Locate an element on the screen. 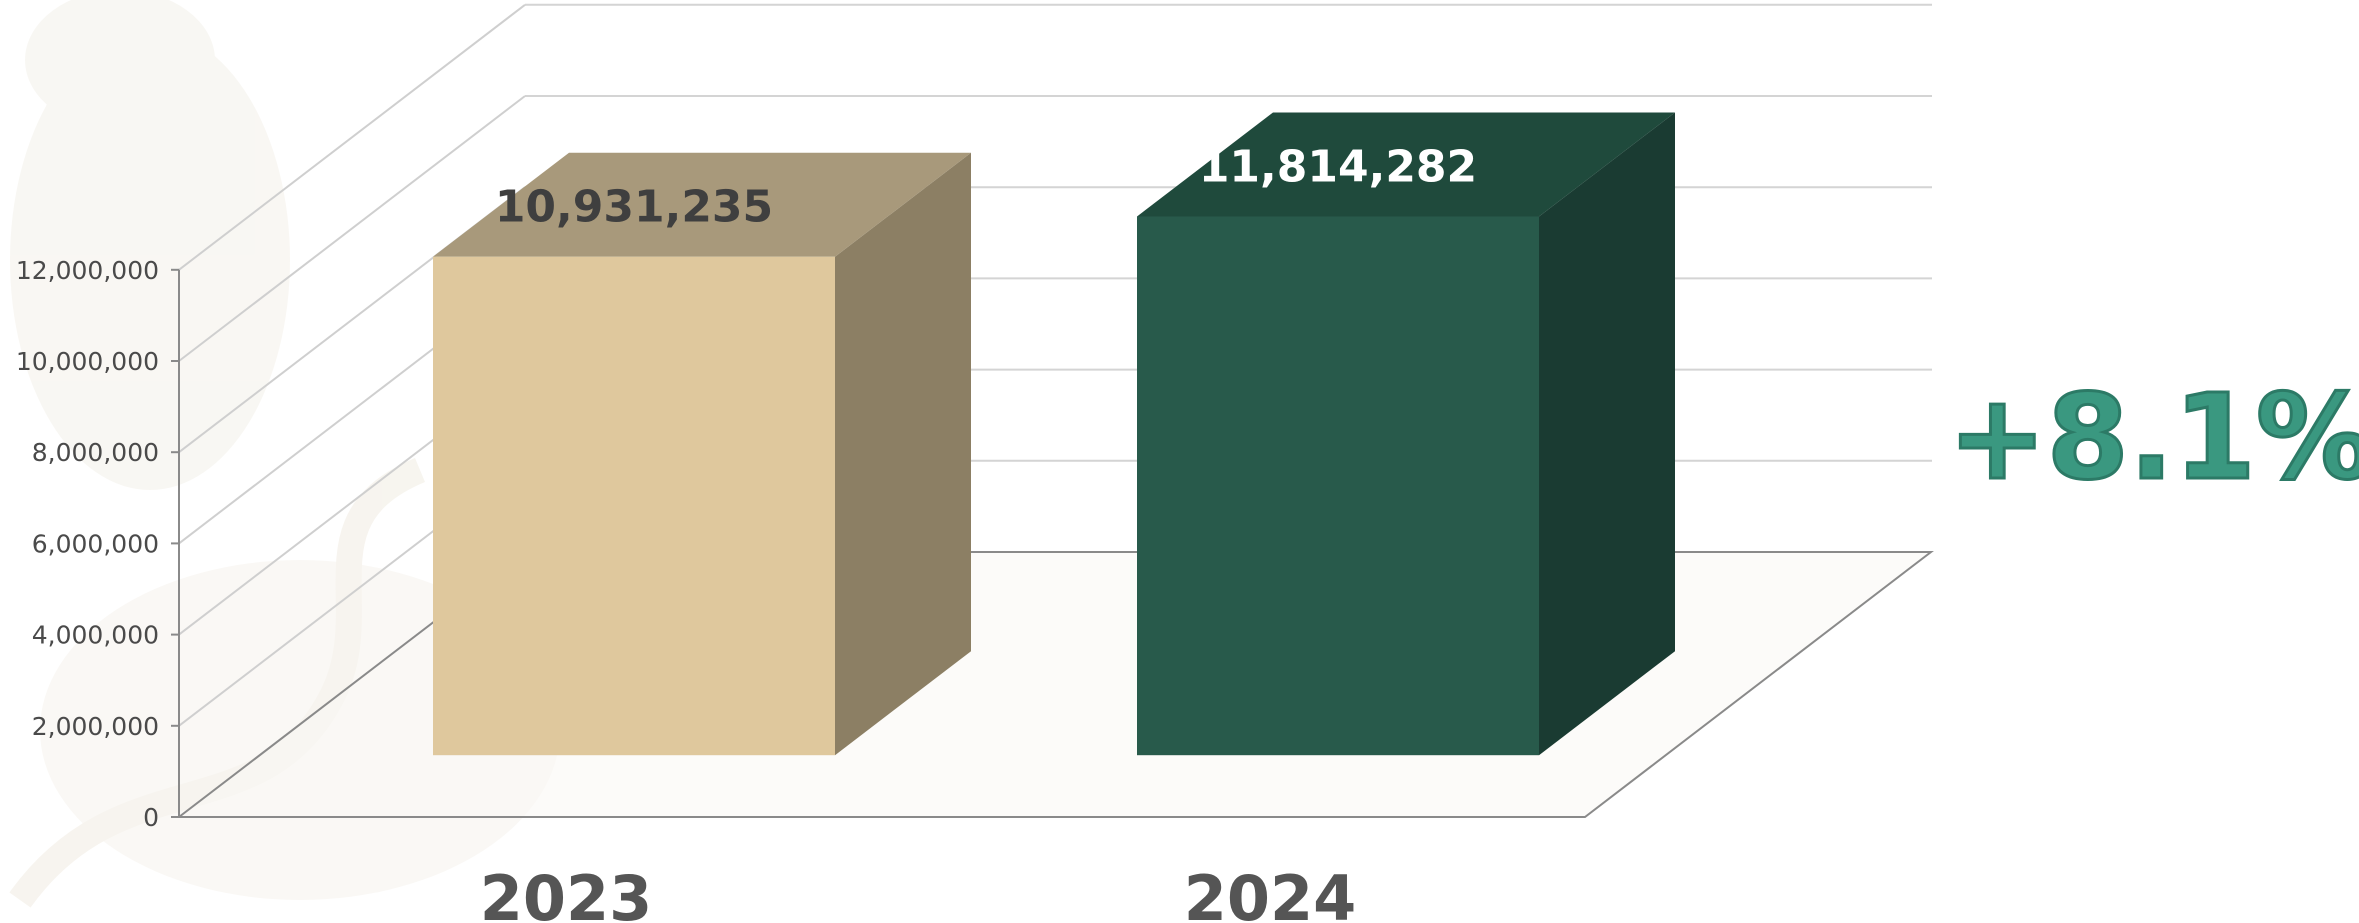 The height and width of the screenshot is (923, 2359). bar-2023: 10,931,235 is located at coordinates (702, 454).